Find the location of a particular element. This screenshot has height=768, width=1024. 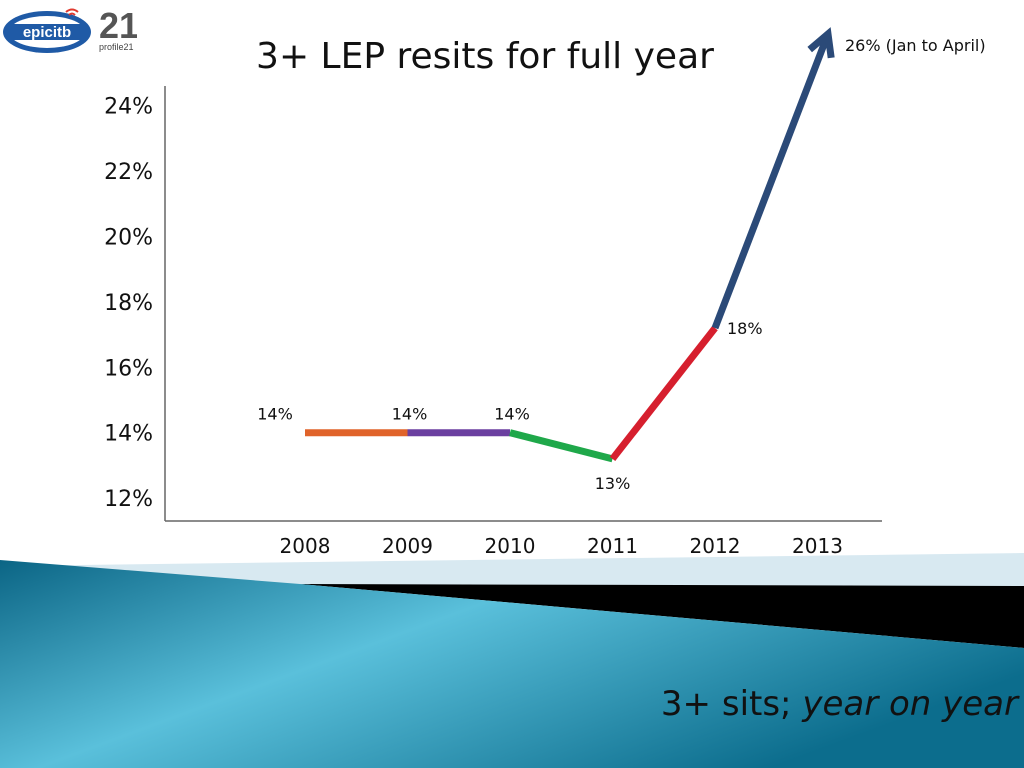

profile21-text: profile21 is located at coordinates (116, 47).